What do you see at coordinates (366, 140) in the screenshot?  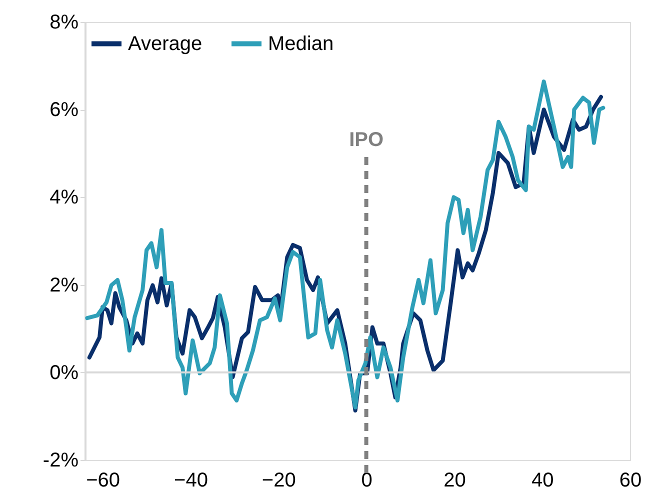 I see `ref-line-label: IPO` at bounding box center [366, 140].